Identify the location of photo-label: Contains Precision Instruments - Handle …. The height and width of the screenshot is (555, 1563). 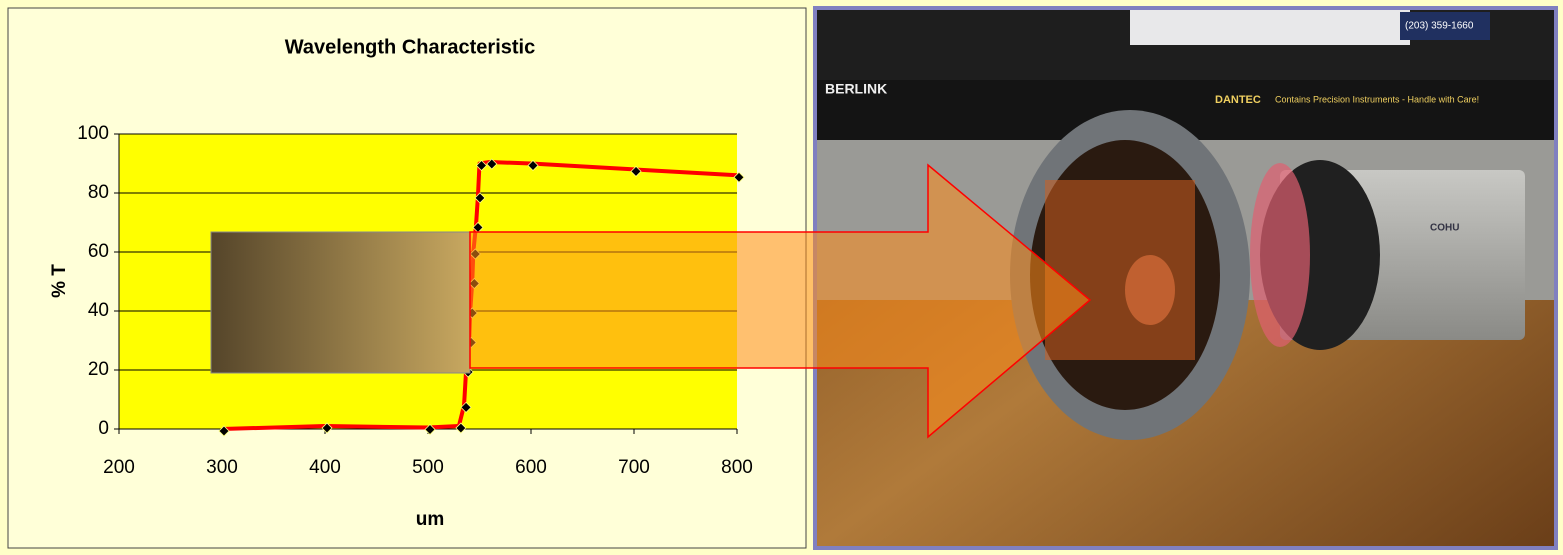
(1377, 99).